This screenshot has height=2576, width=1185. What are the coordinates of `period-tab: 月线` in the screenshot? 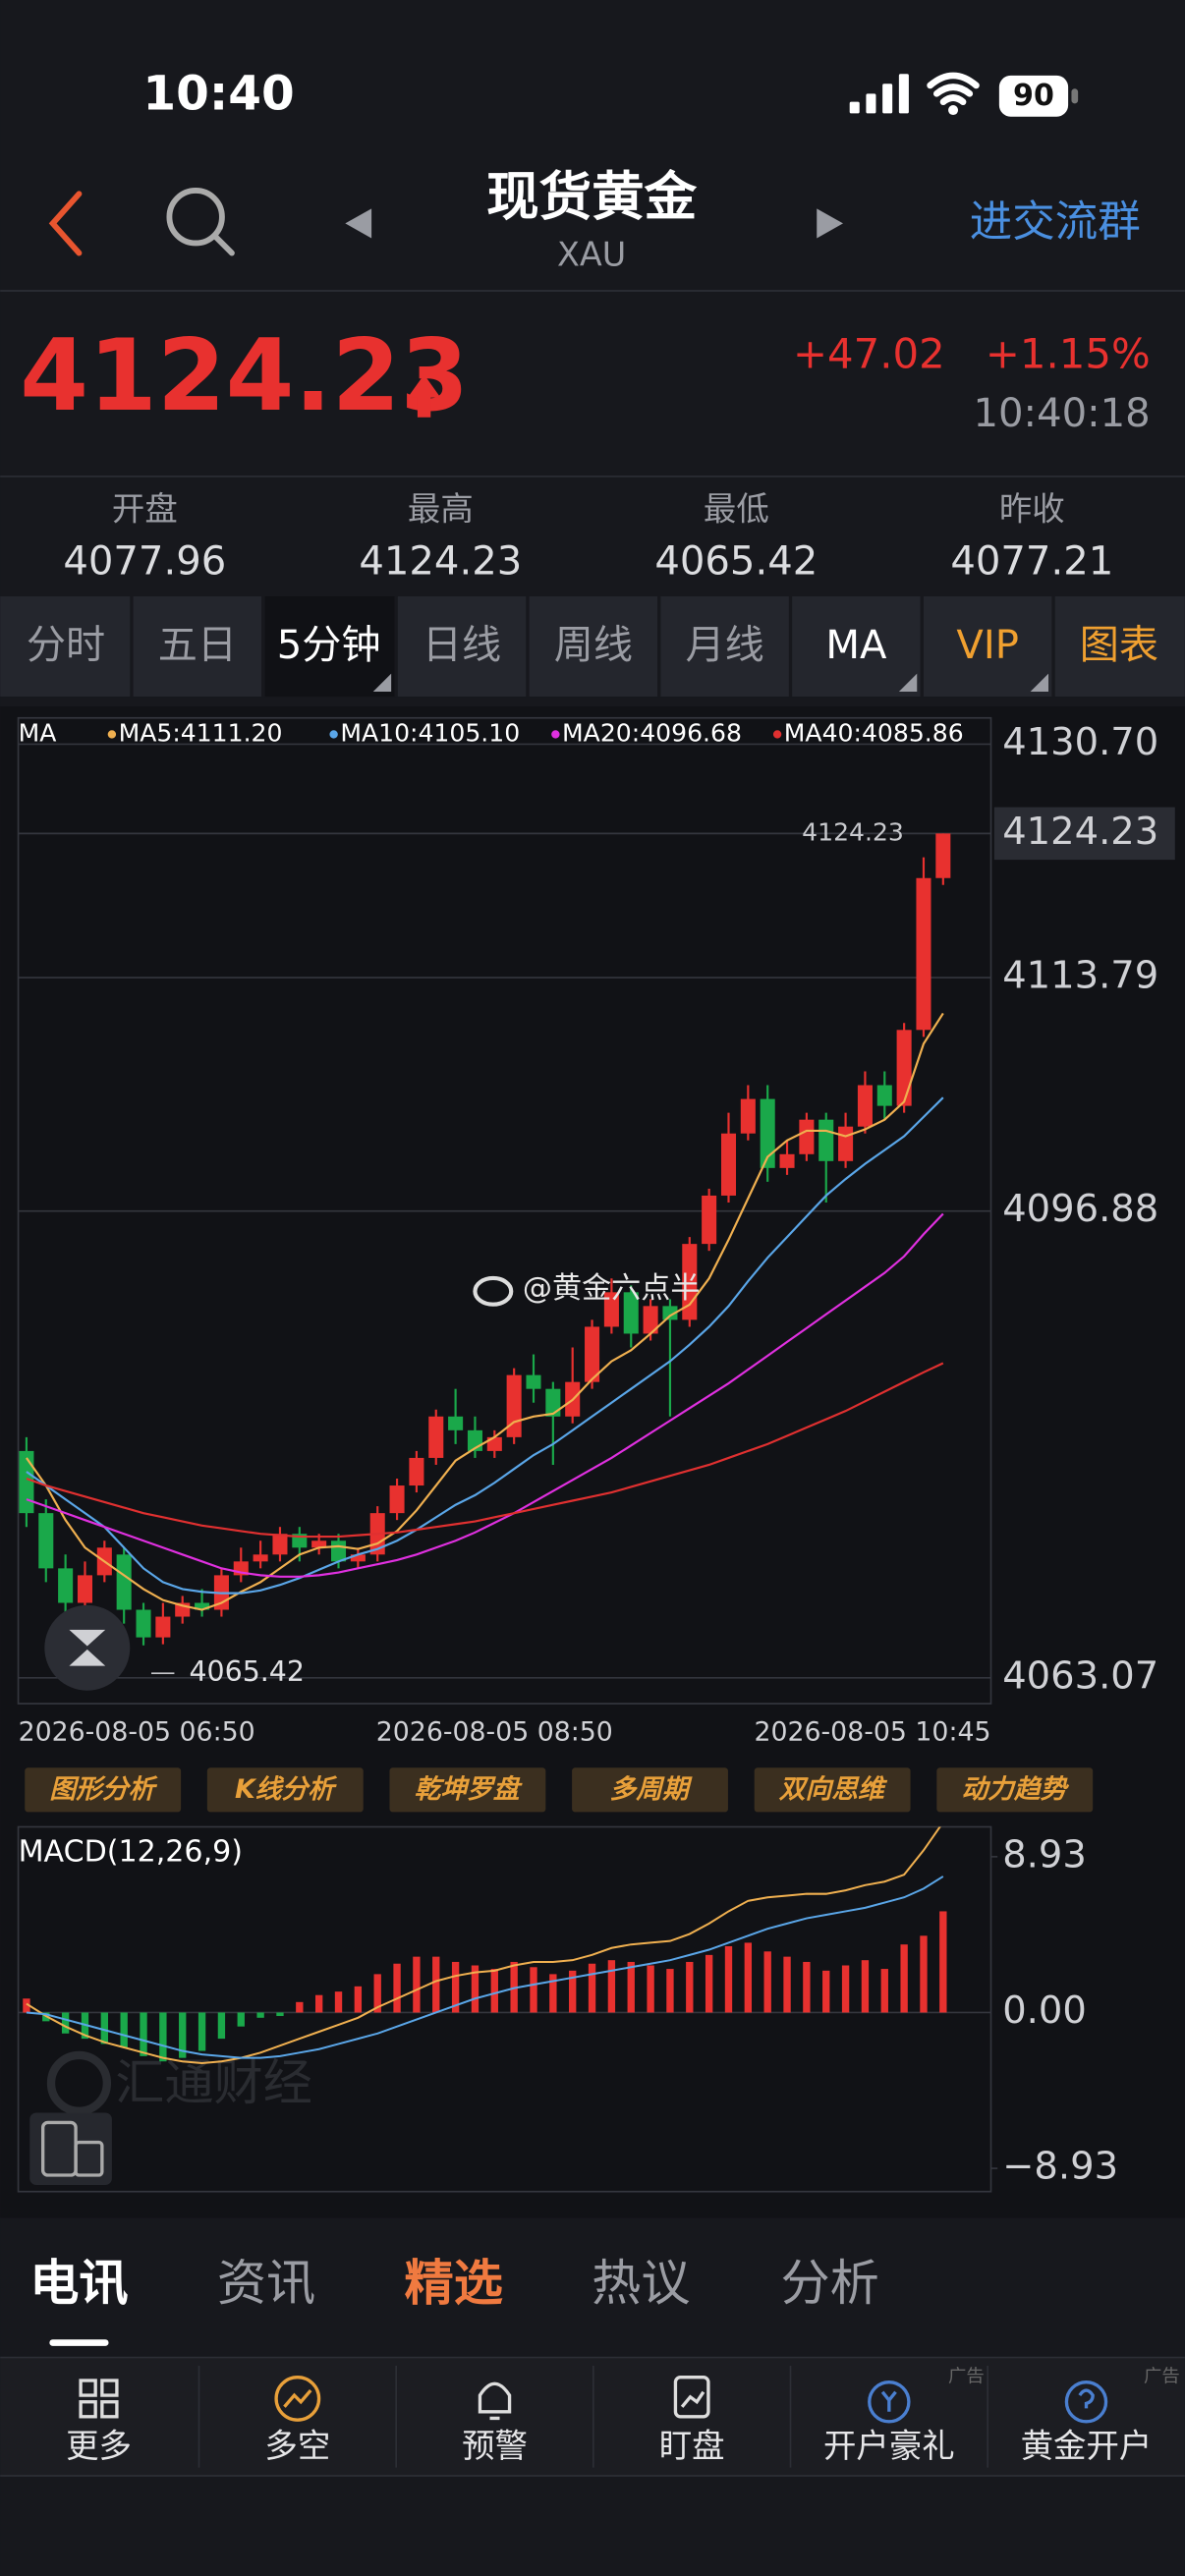 It's located at (724, 645).